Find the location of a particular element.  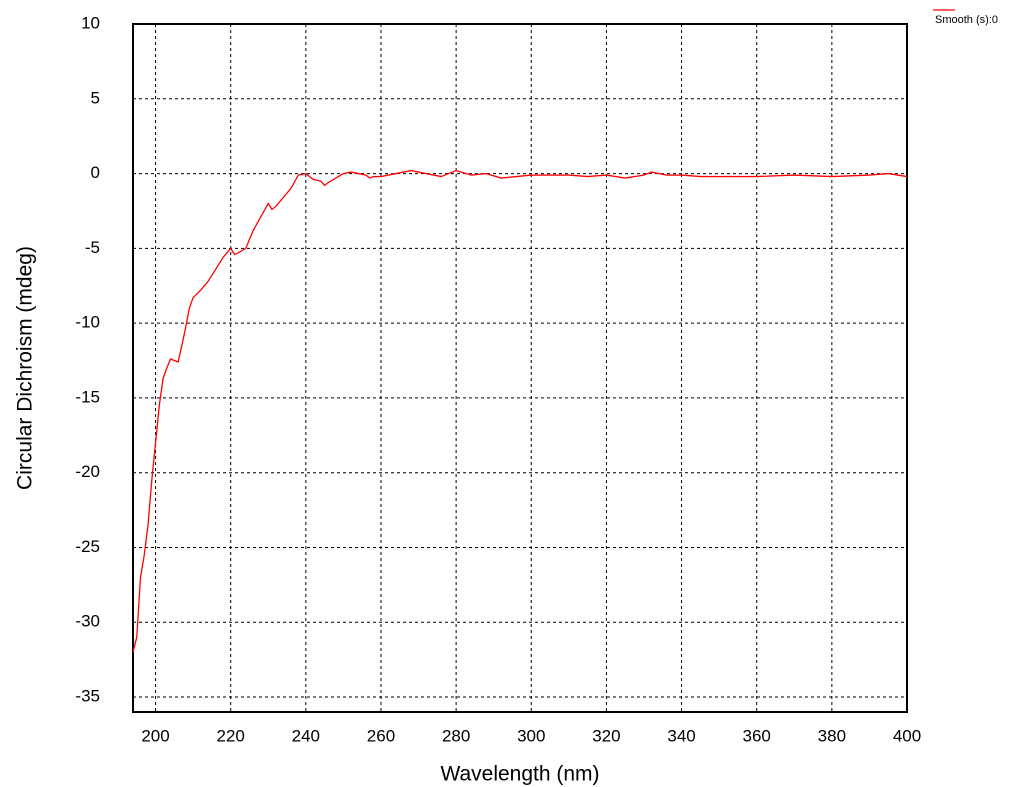

y-tick-label: -25 is located at coordinates (87, 546).